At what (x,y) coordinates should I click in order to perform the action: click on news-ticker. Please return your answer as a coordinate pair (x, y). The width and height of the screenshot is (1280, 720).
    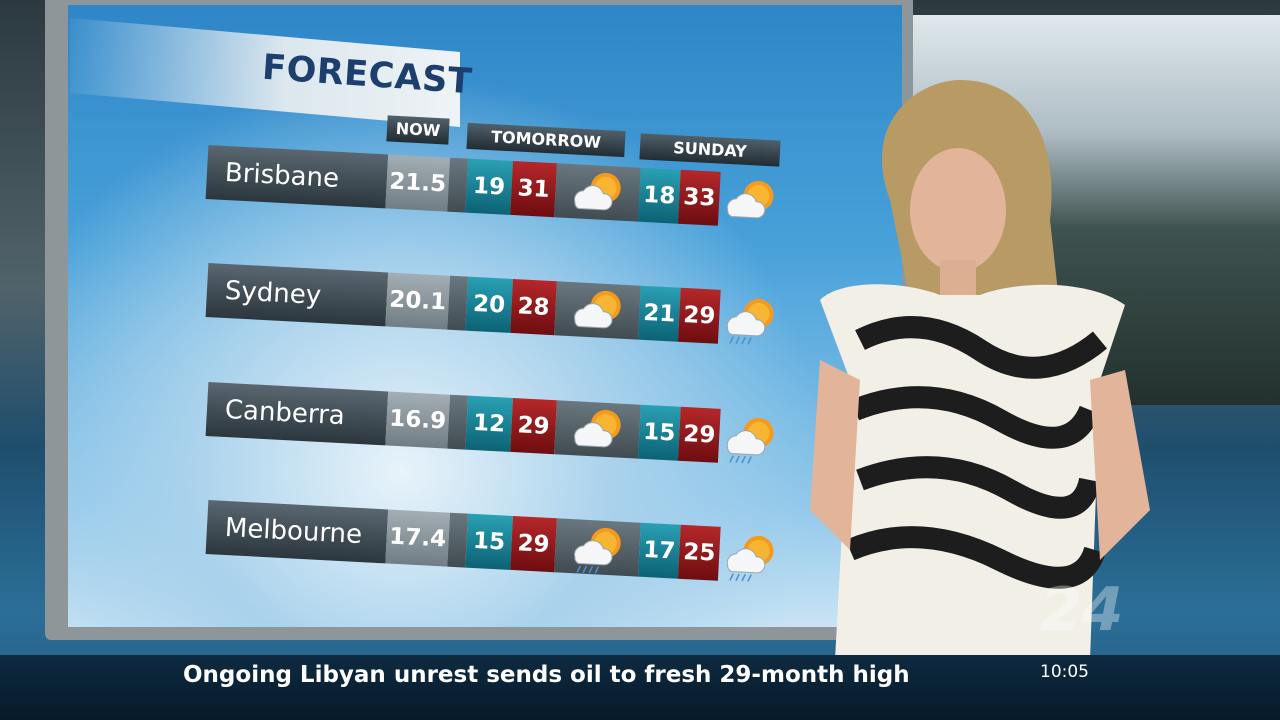
    Looking at the image, I should click on (640, 687).